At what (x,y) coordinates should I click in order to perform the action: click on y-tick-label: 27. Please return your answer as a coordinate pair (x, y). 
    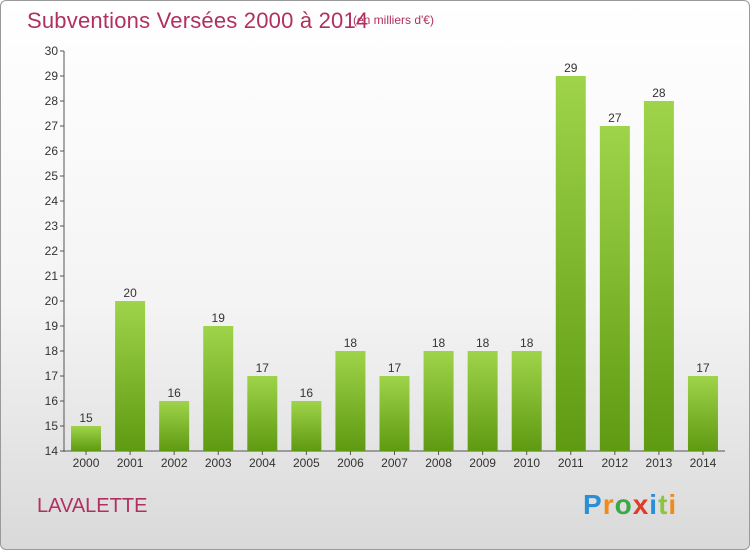
    Looking at the image, I should click on (52, 126).